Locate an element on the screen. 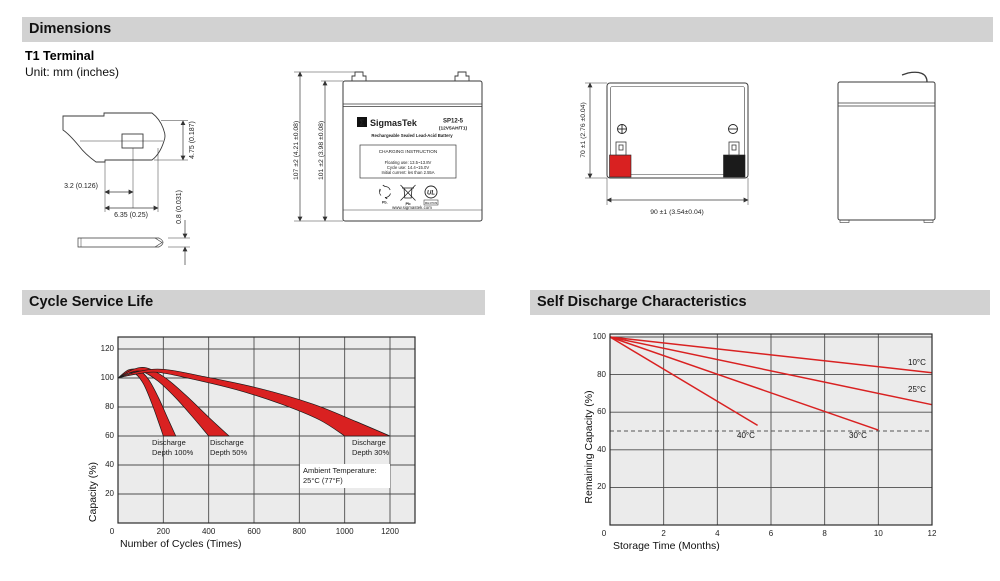 Image resolution: width=1000 pixels, height=581 pixels. negative-terminal-block is located at coordinates (734, 166).